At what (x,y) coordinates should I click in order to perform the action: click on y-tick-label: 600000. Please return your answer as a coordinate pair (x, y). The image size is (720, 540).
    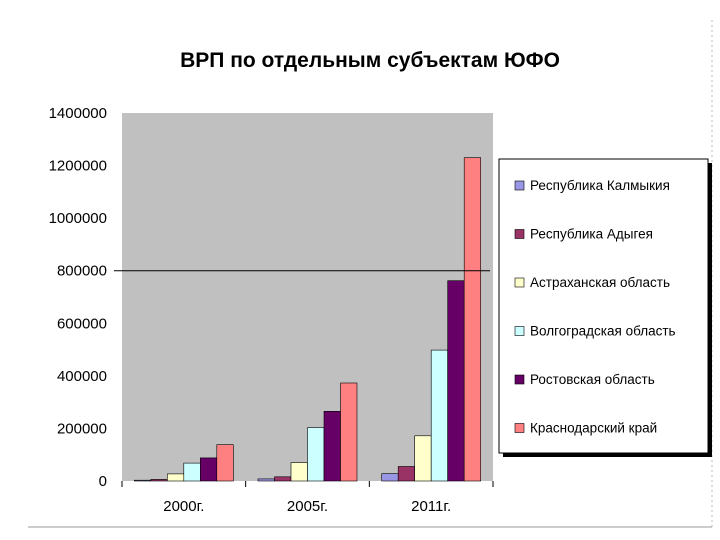
    Looking at the image, I should click on (82, 323).